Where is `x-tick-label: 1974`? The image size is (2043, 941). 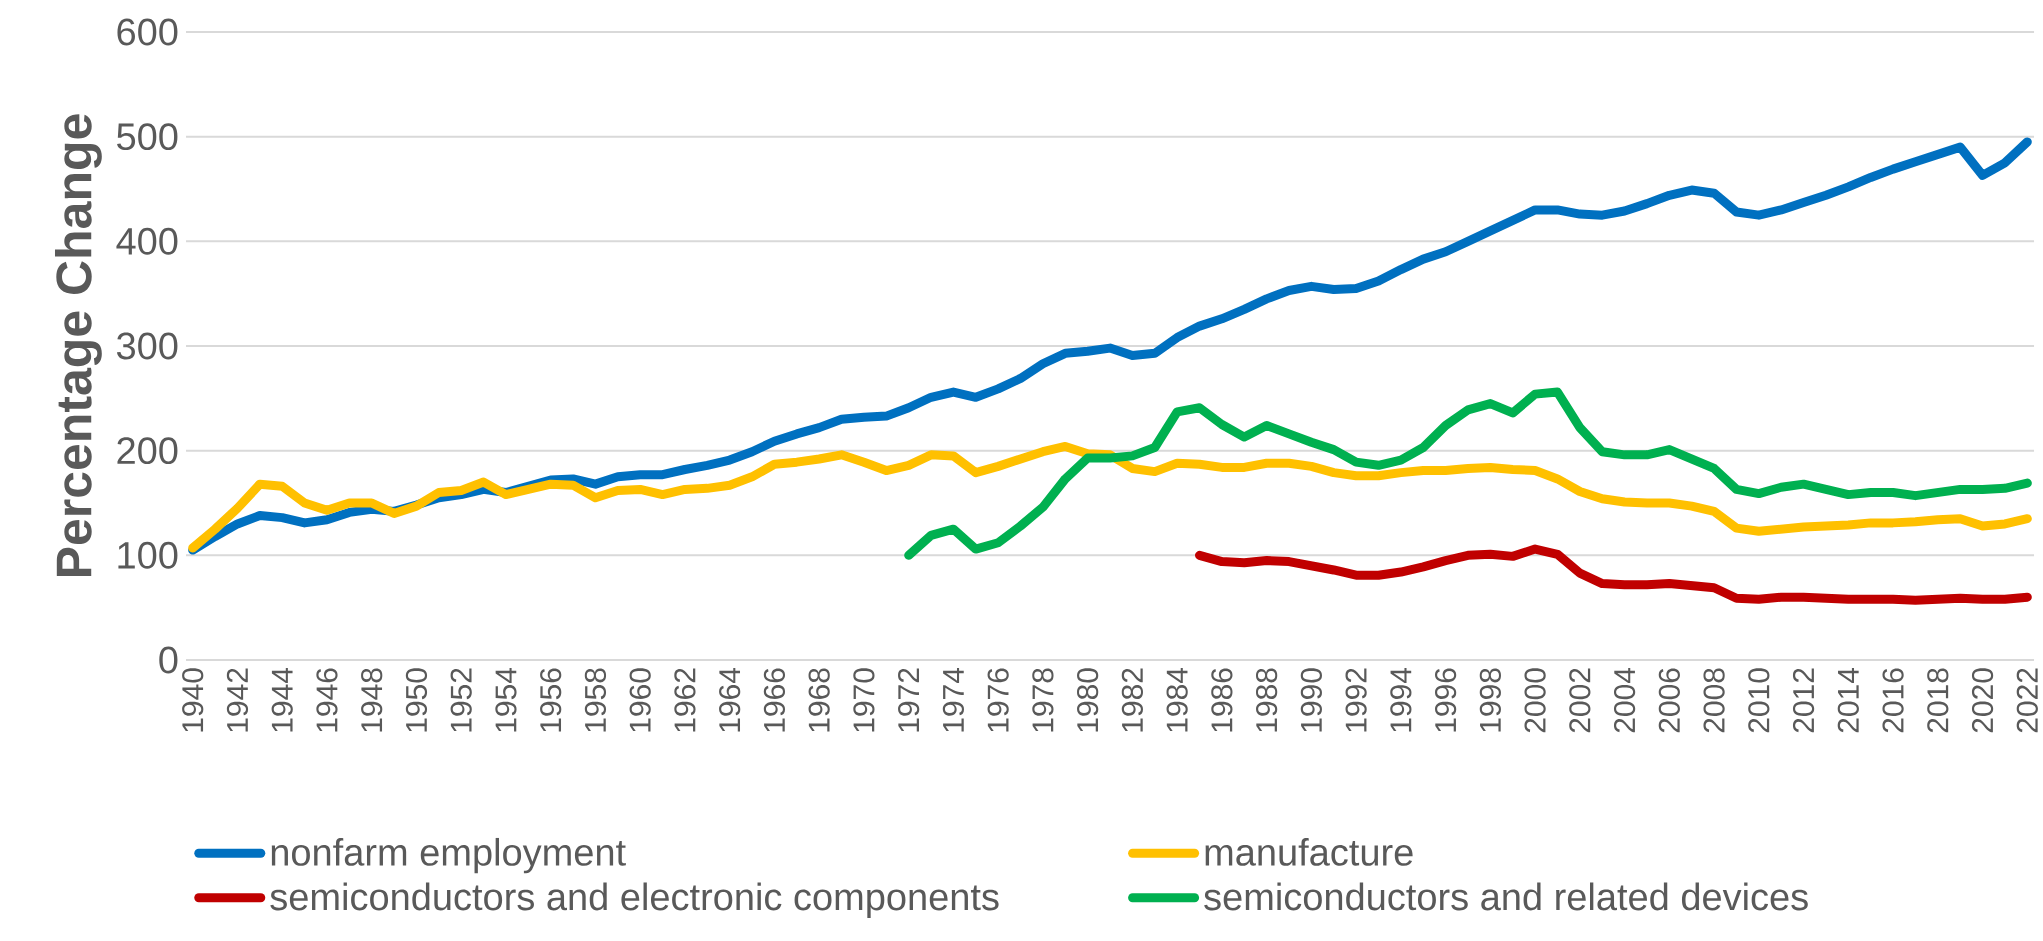 x-tick-label: 1974 is located at coordinates (953, 699).